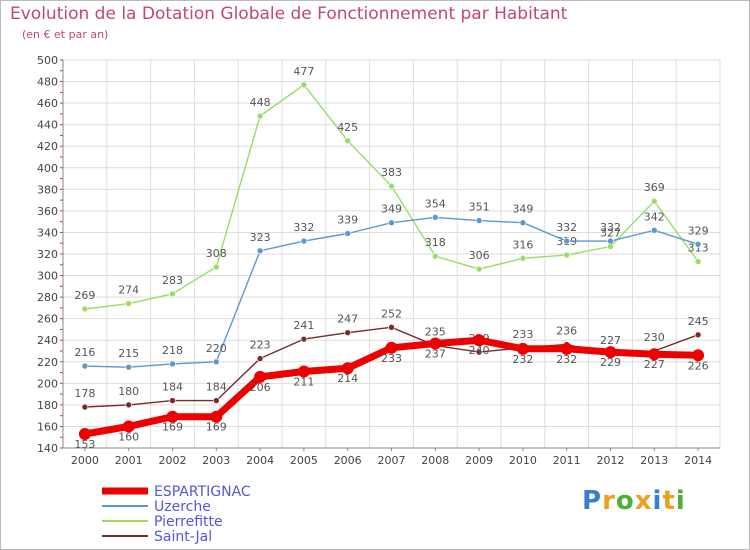 This screenshot has height=550, width=750. I want to click on data-label: 232, so click(566, 359).